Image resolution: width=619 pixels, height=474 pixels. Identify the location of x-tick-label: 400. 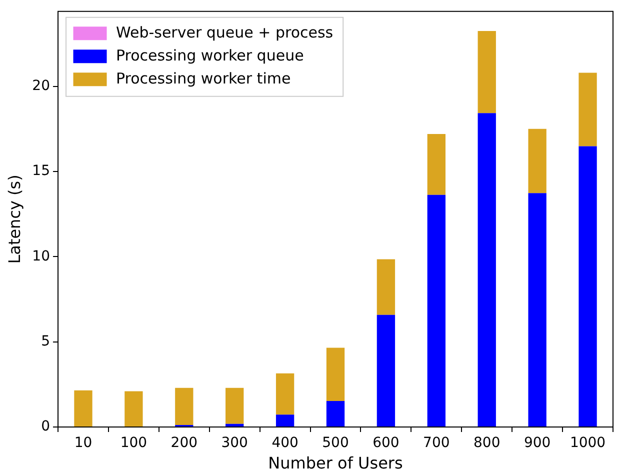
(285, 443).